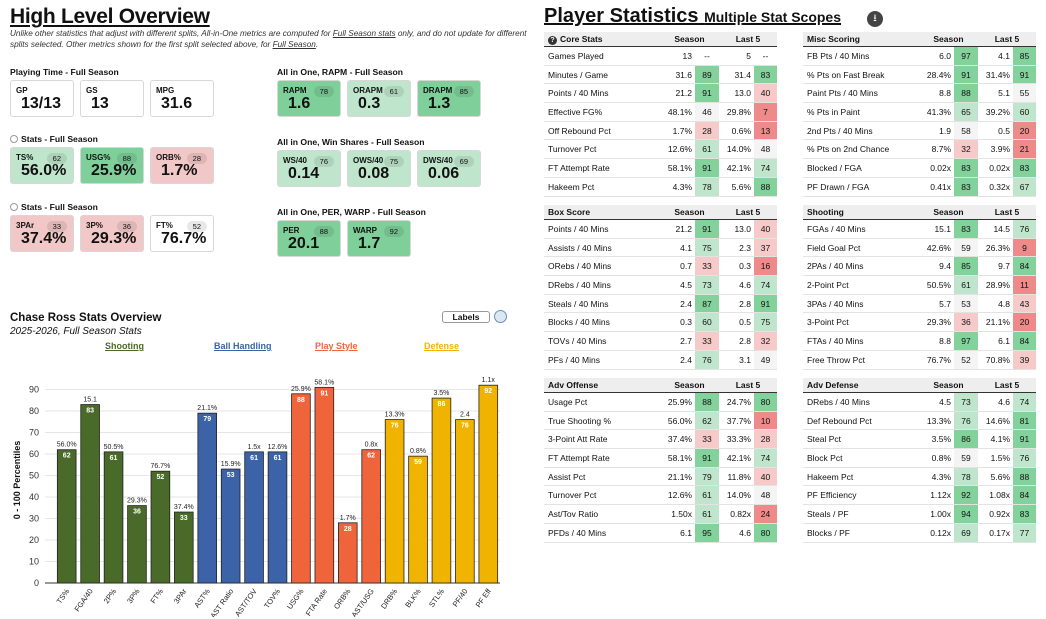 The image size is (1046, 619). I want to click on row-label: Blocks / 40 Mins, so click(579, 322).